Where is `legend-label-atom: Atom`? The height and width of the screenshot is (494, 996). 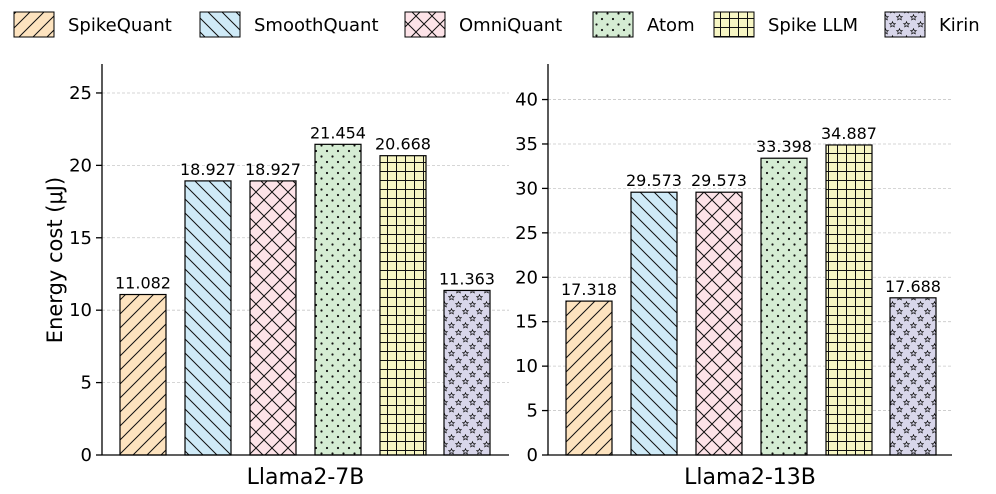
legend-label-atom: Atom is located at coordinates (671, 25).